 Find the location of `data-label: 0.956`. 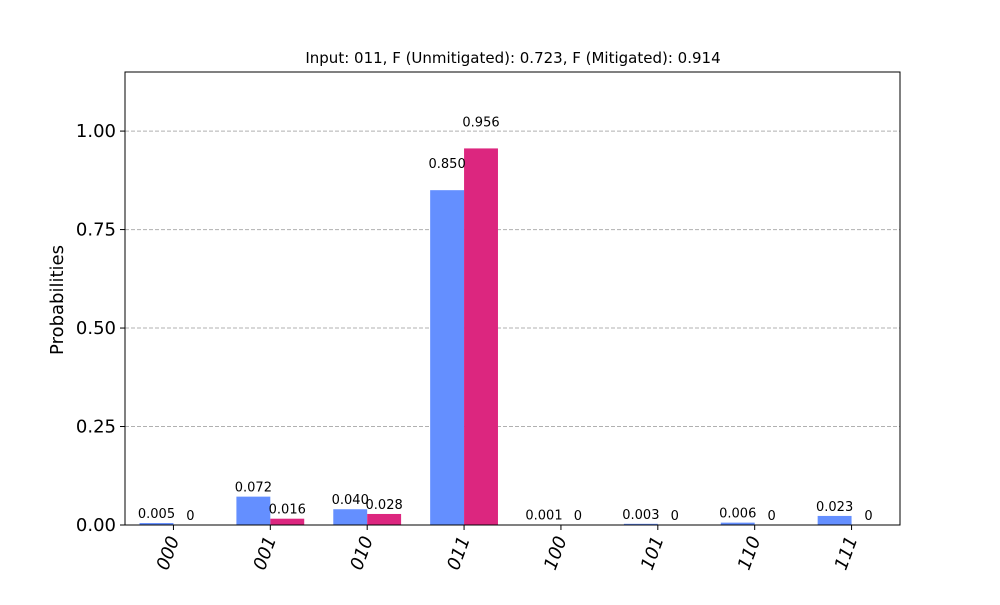

data-label: 0.956 is located at coordinates (480, 122).